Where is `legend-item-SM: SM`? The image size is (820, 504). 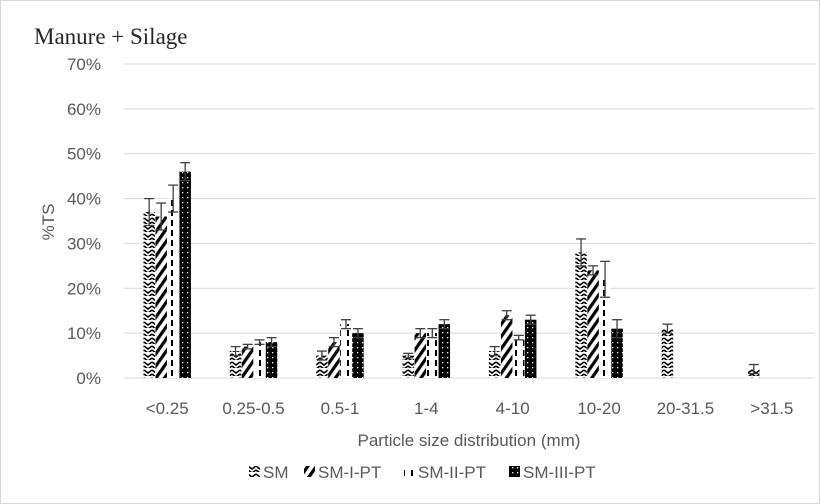 legend-item-SM: SM is located at coordinates (269, 472).